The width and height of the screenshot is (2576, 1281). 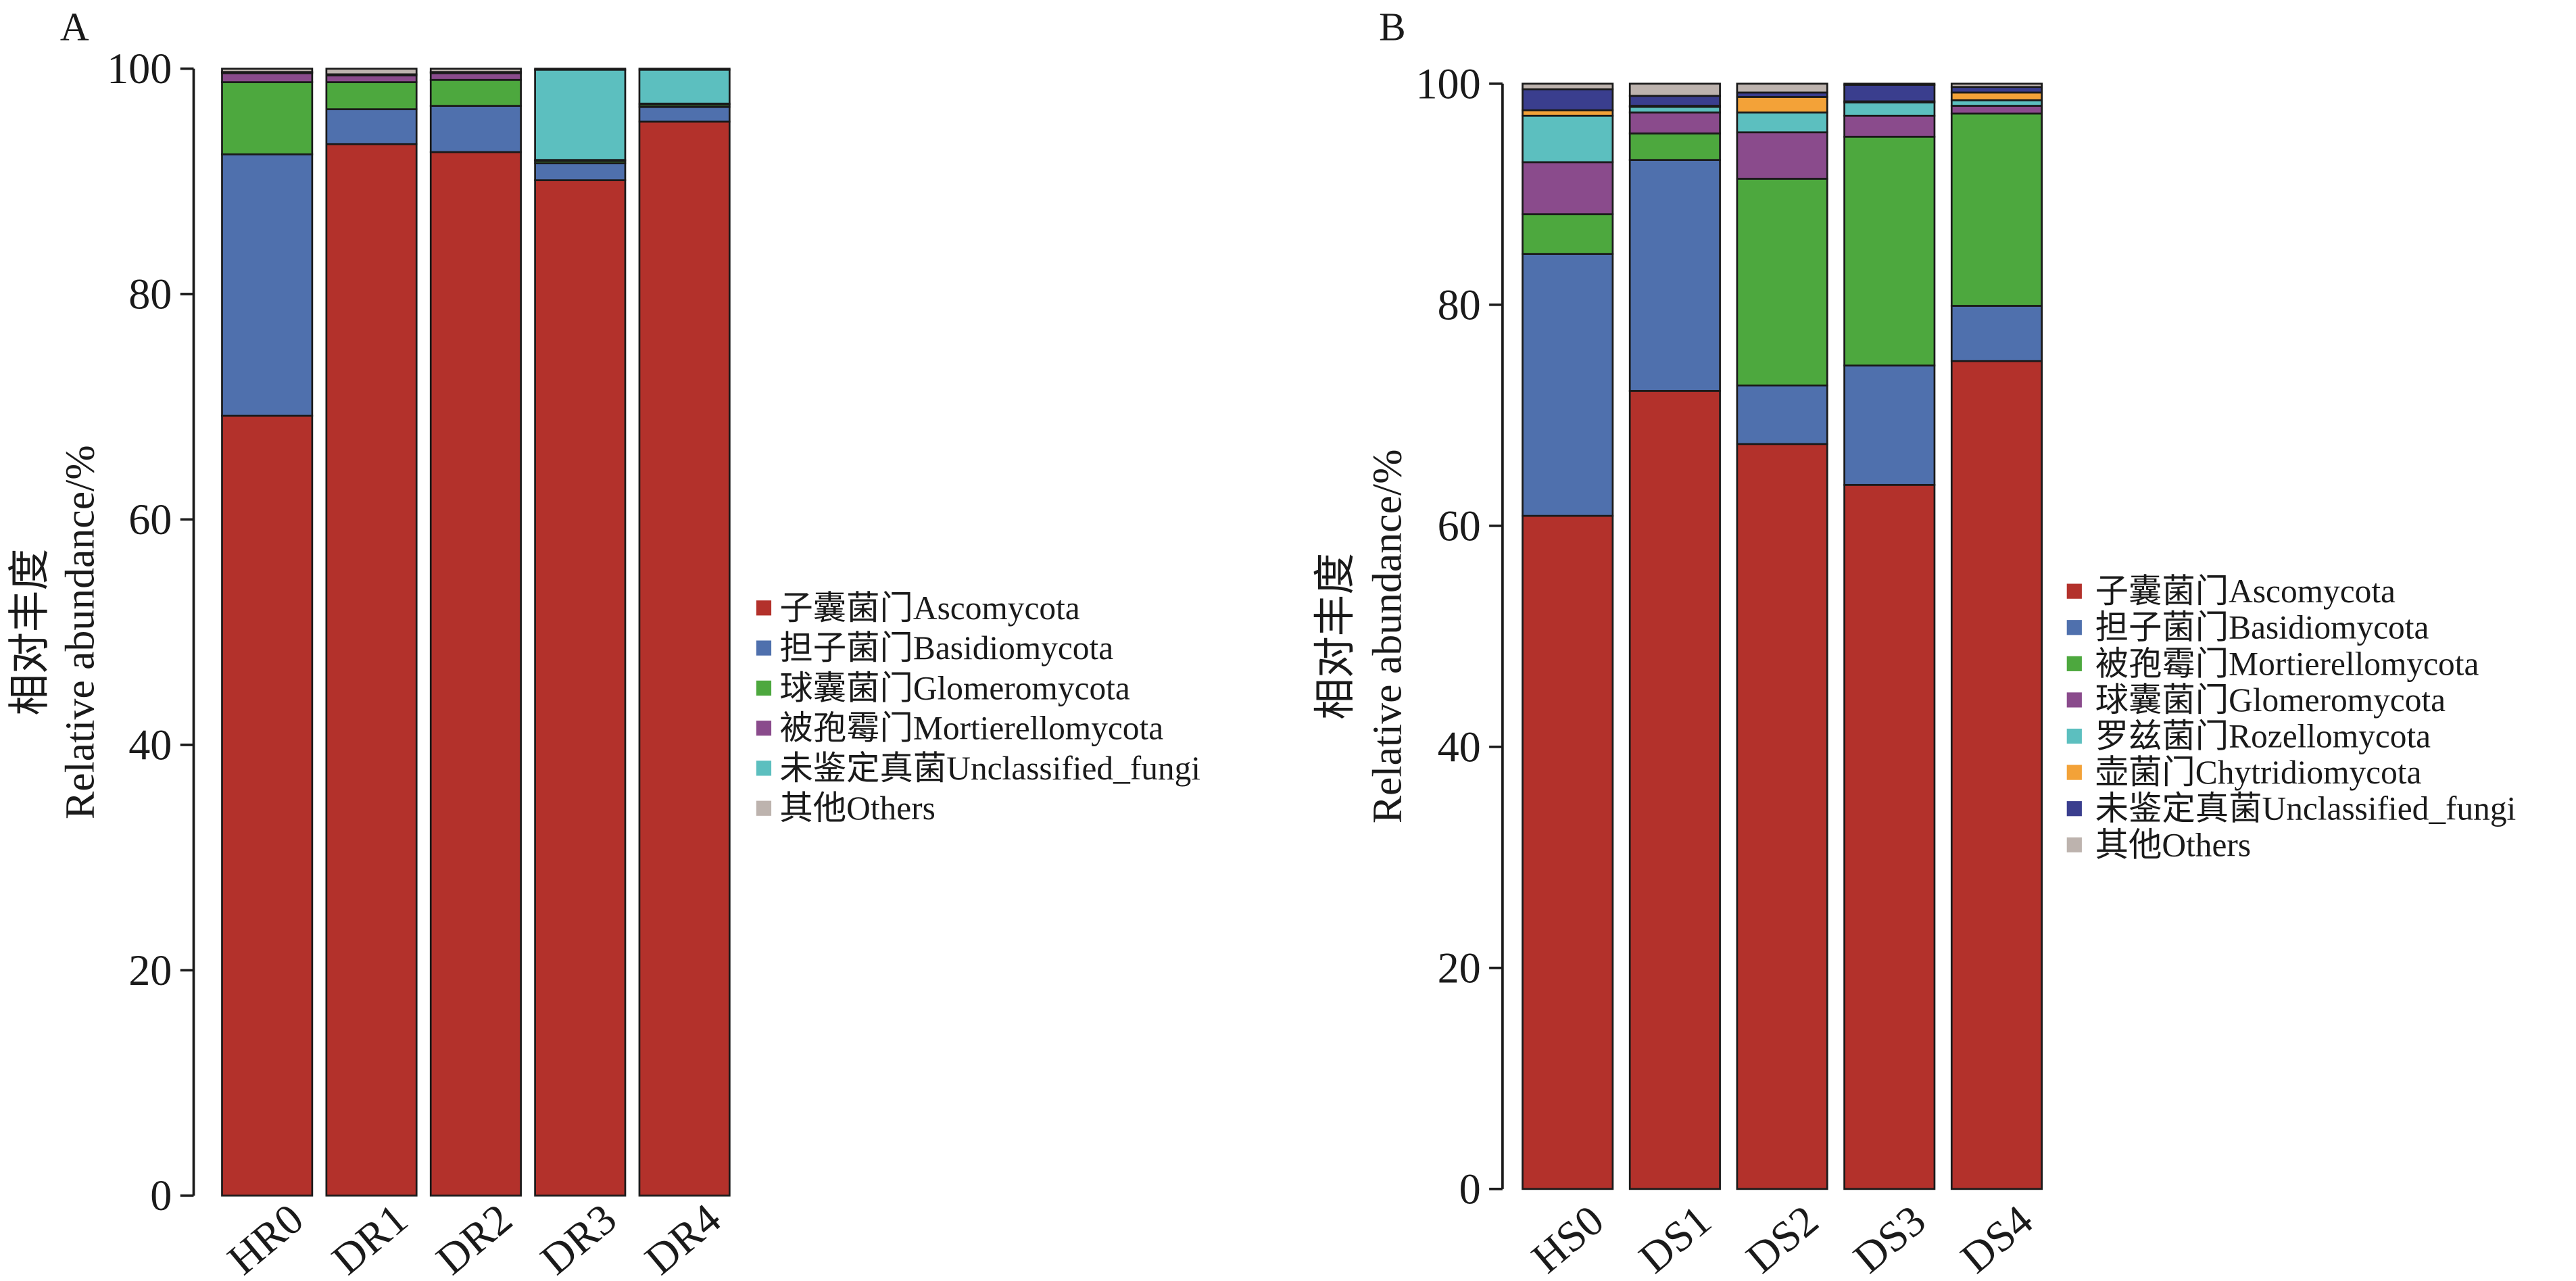 I want to click on bar-hs0, so click(x=1568, y=636).